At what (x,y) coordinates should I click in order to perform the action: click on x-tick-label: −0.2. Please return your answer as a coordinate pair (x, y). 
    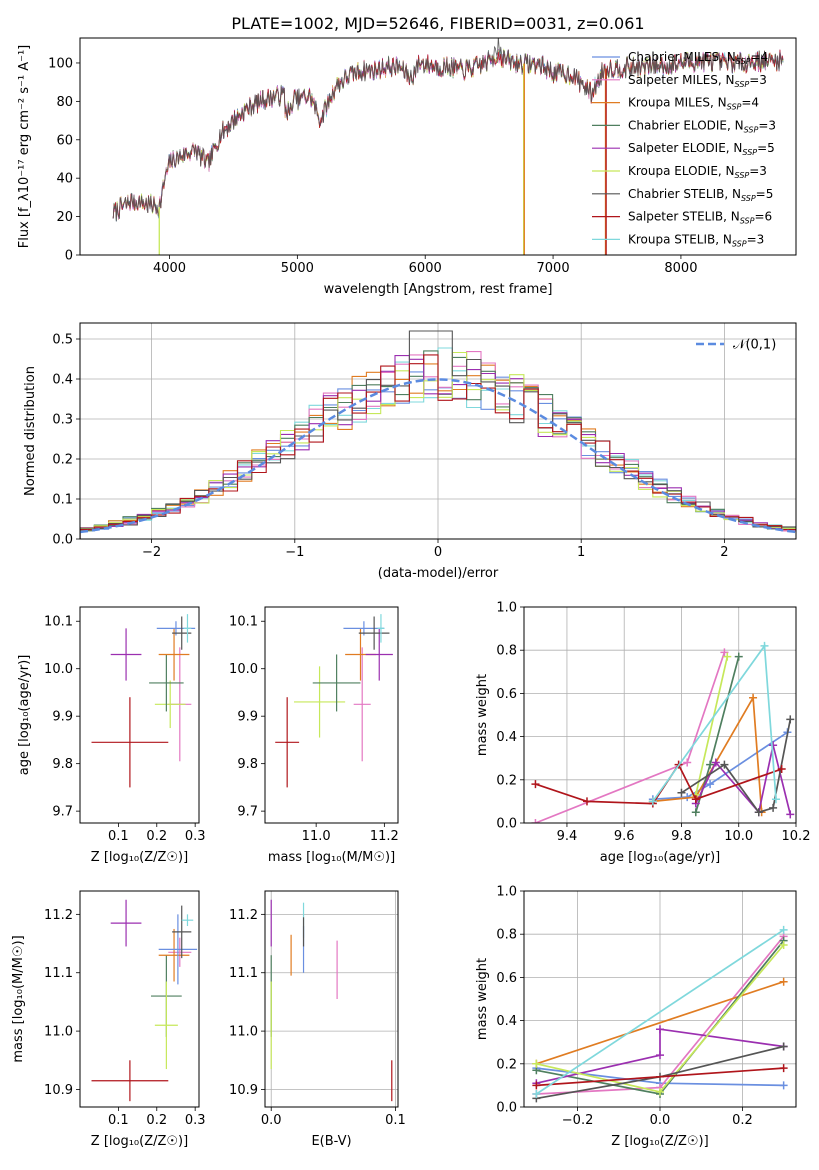
    Looking at the image, I should click on (578, 1120).